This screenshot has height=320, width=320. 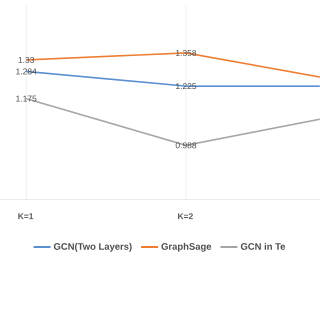 I want to click on x-tick-label: K=2, so click(x=185, y=216).